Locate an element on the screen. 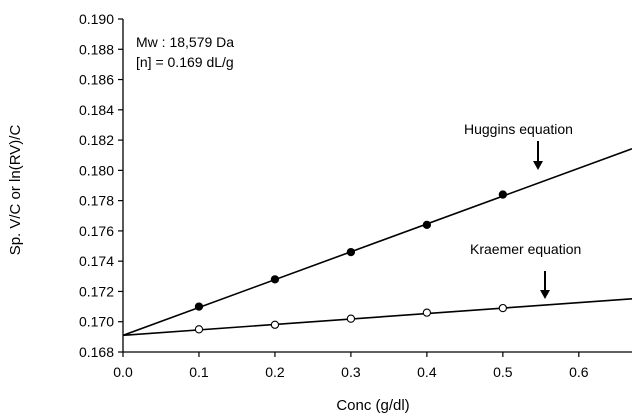 This screenshot has width=632, height=418. x-tick-label: 0.3 is located at coordinates (351, 372).